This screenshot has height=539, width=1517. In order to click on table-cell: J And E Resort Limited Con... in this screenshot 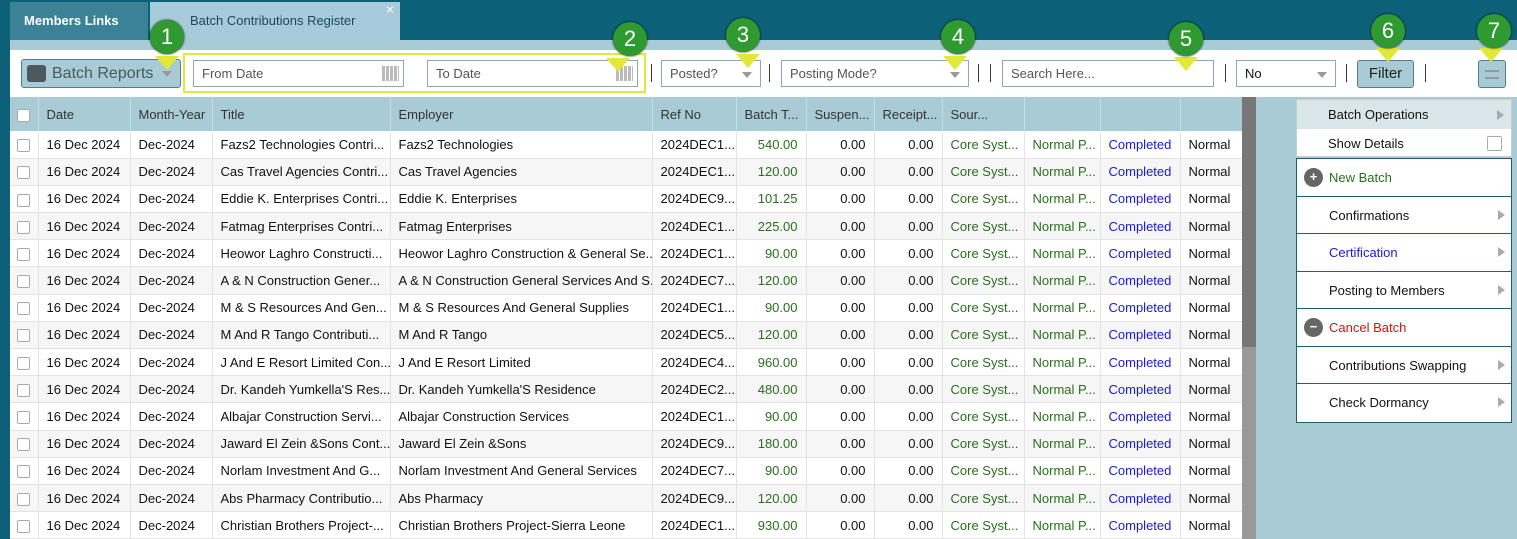, I will do `click(301, 362)`.